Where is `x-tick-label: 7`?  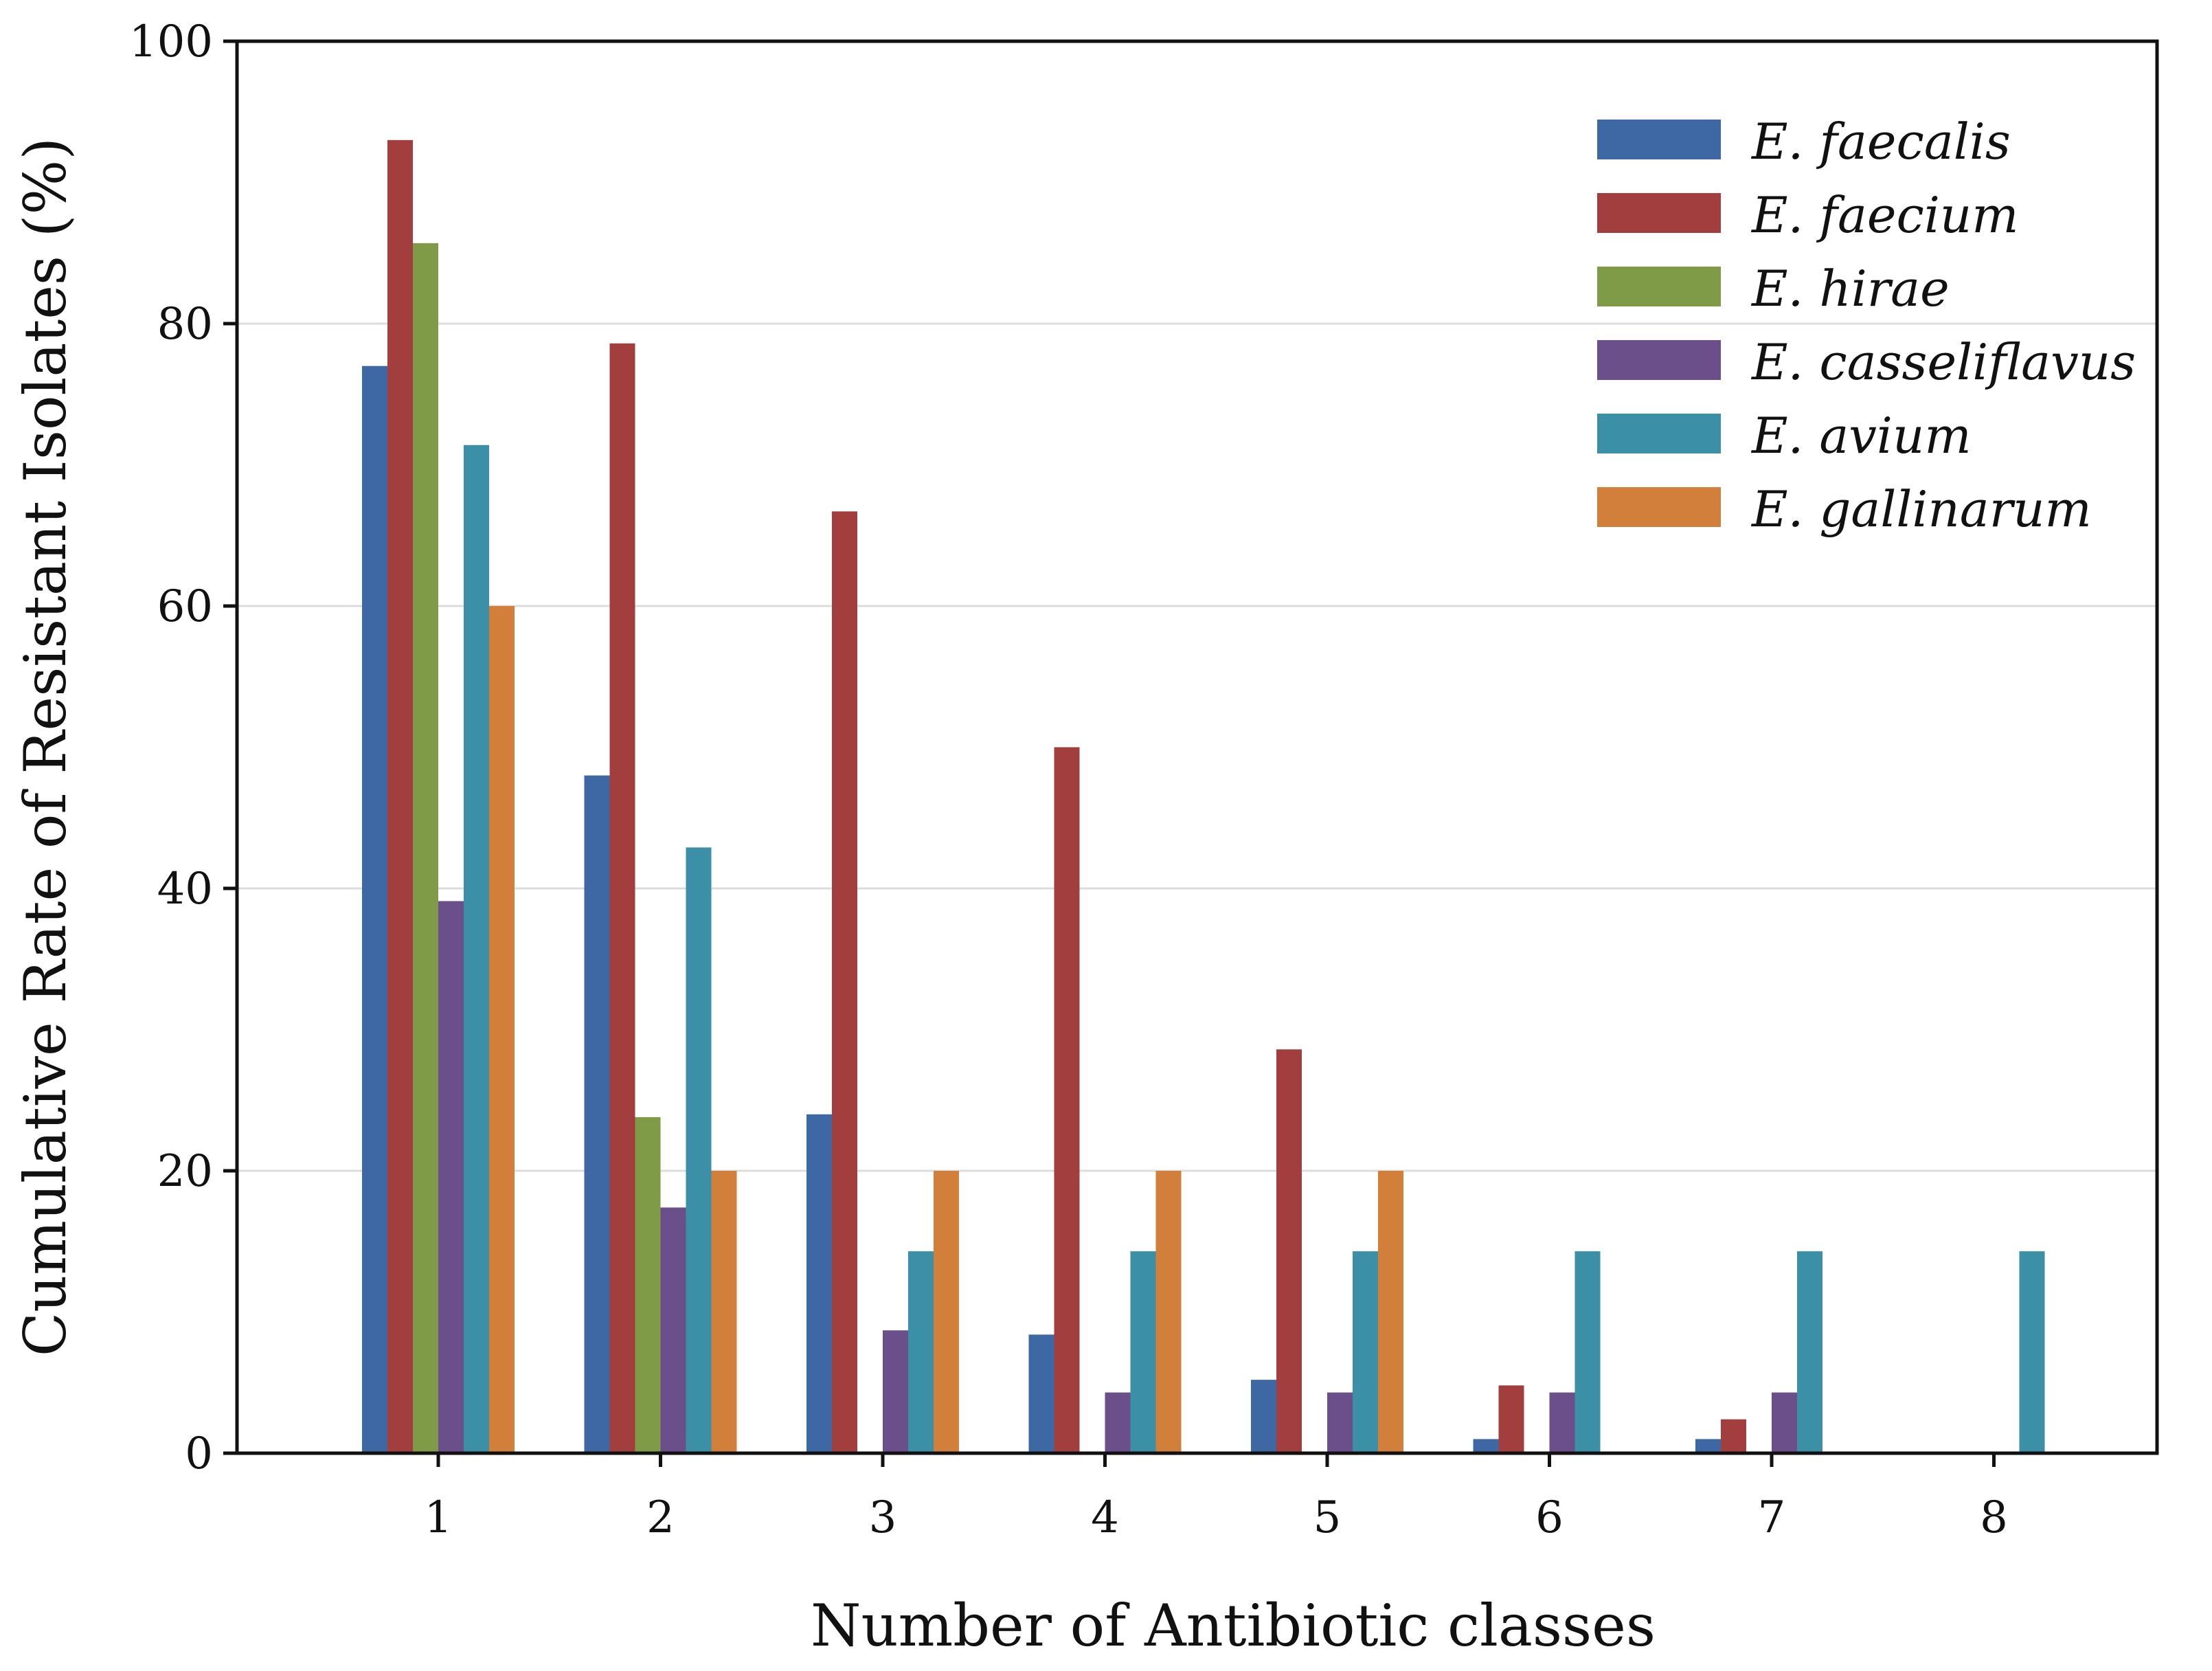
x-tick-label: 7 is located at coordinates (1772, 1517).